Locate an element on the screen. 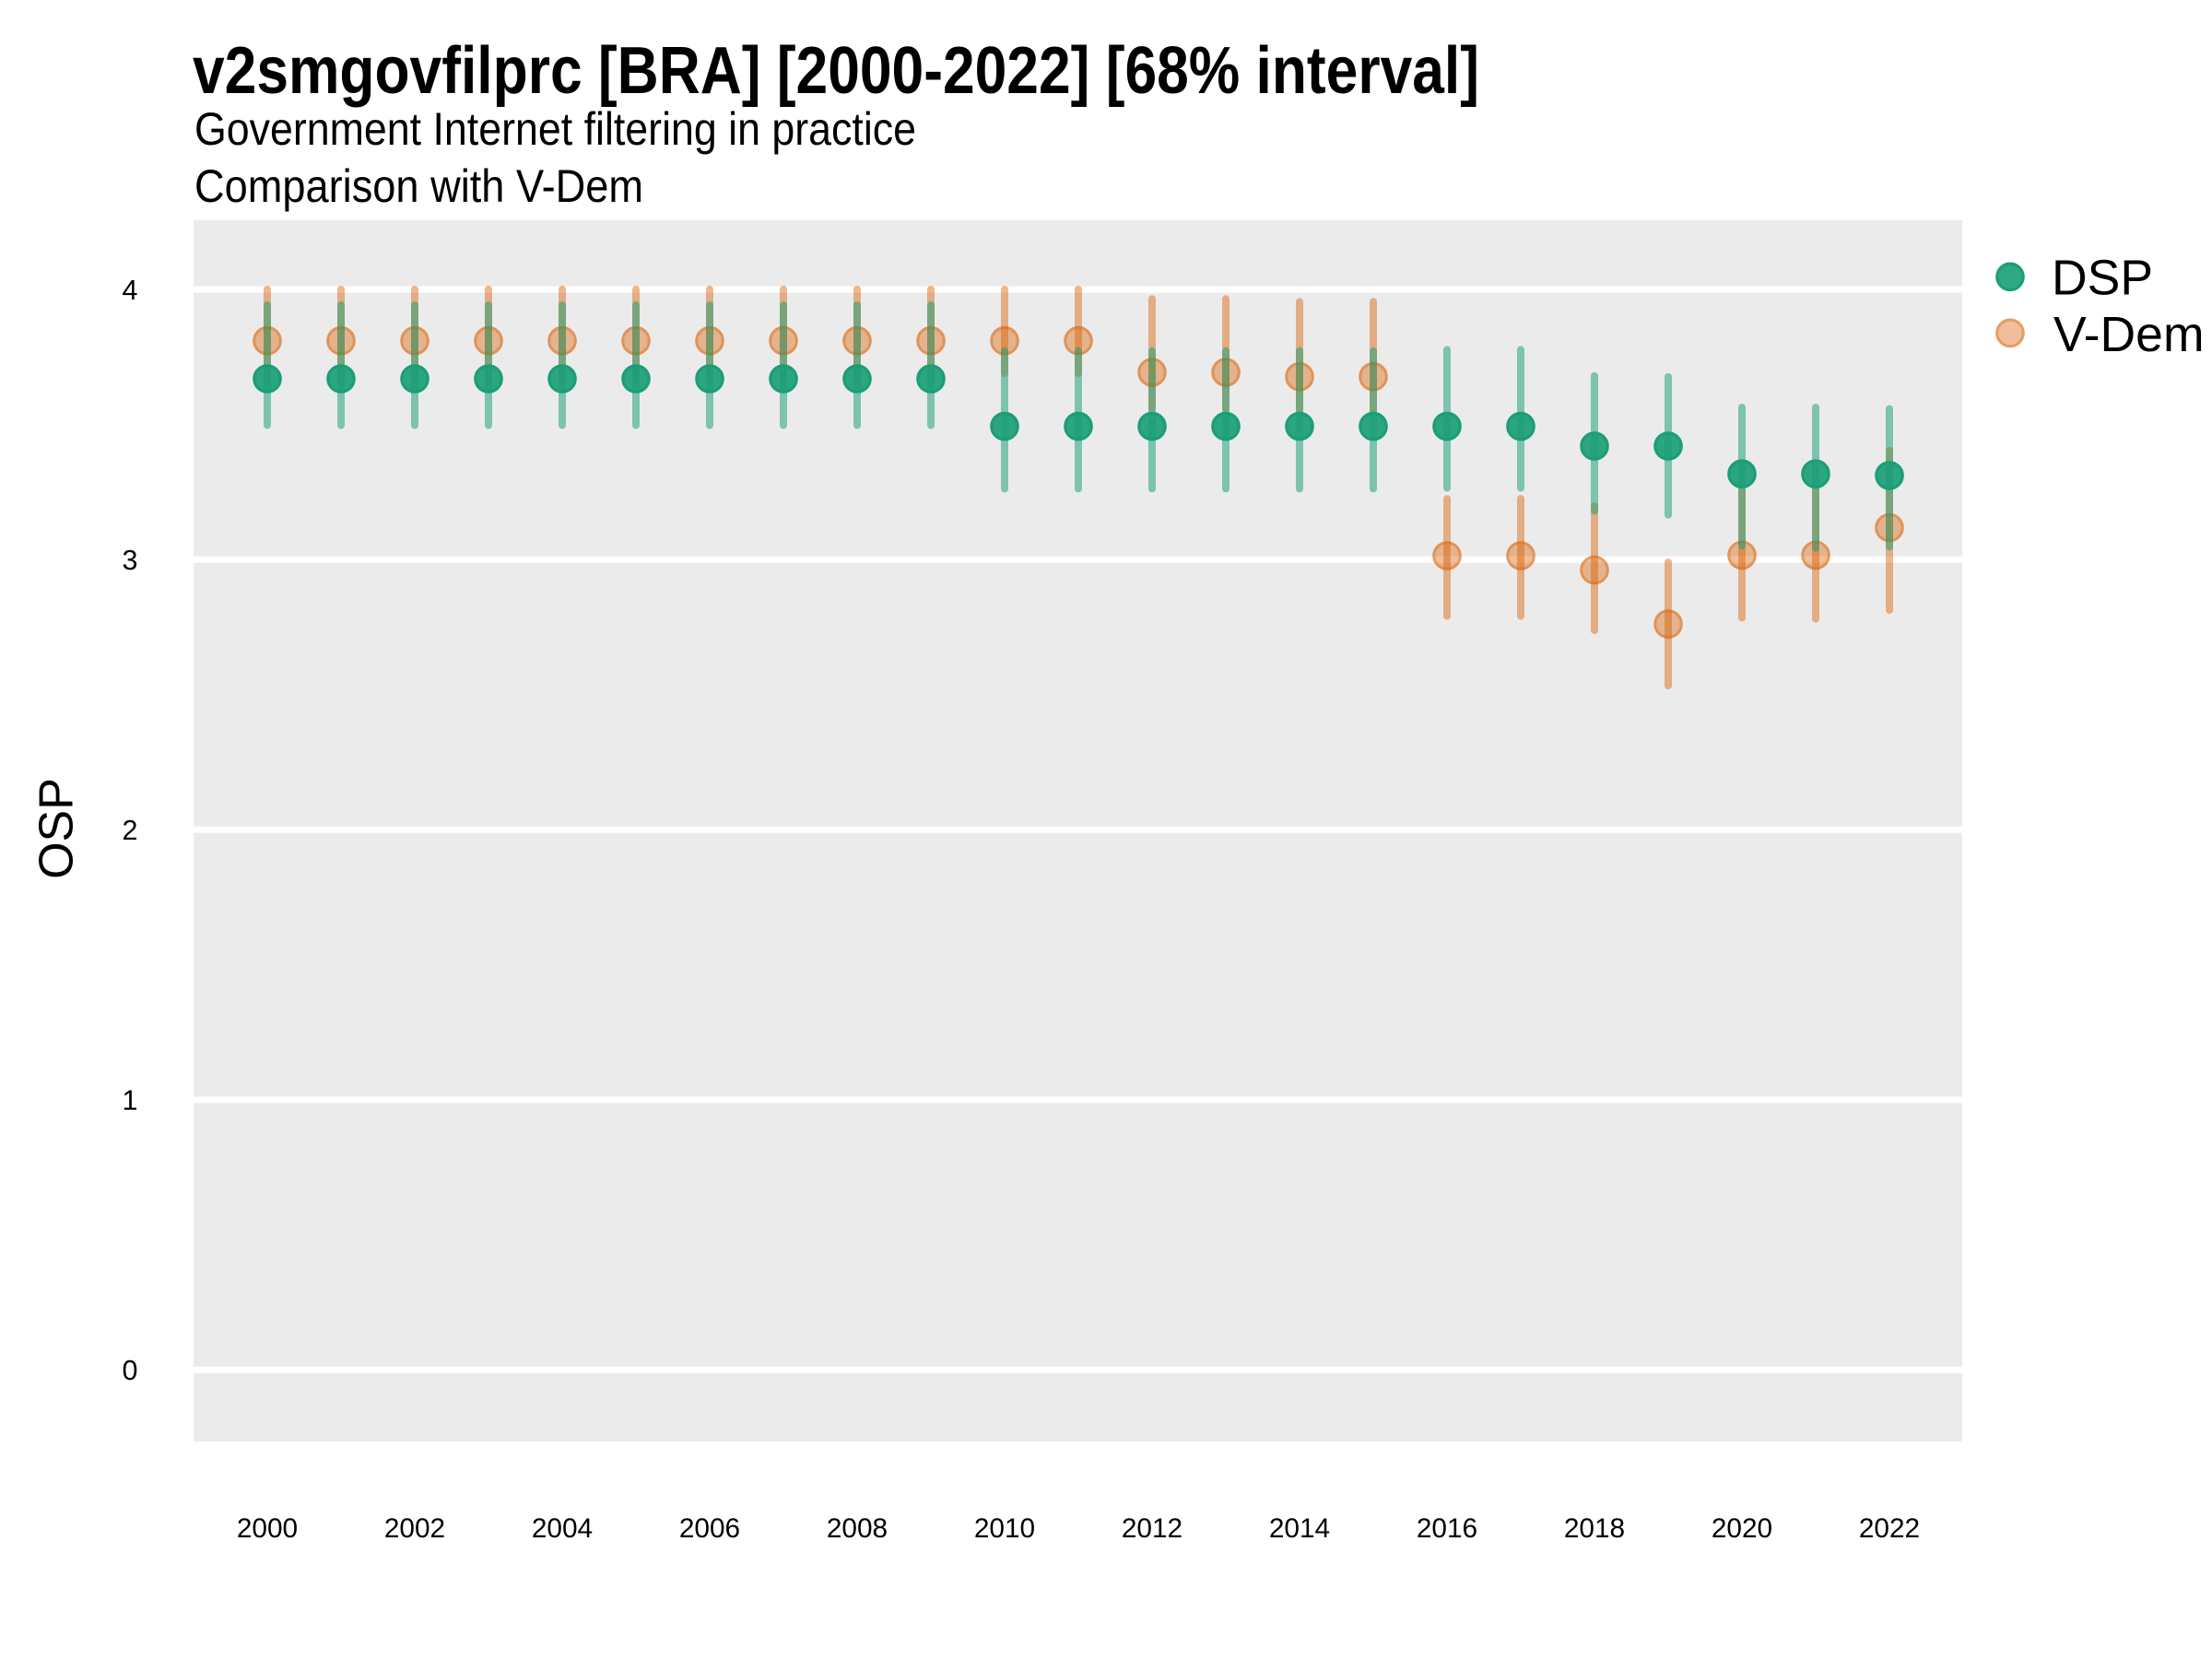 This screenshot has height=1659, width=2212. svg-text: 2010 is located at coordinates (1004, 1528).